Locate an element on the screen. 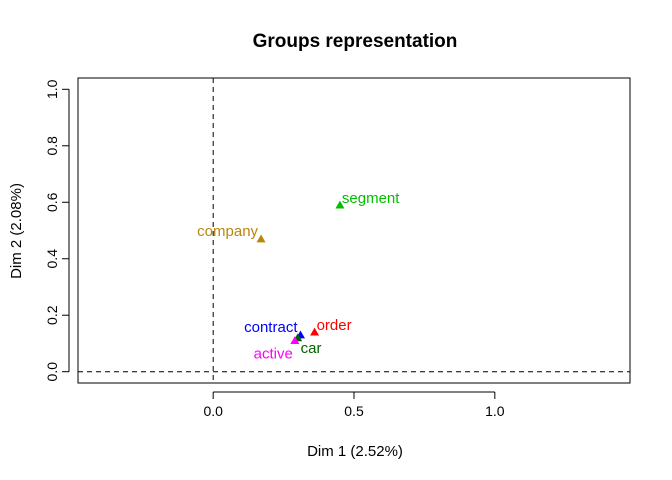 Image resolution: width=672 pixels, height=480 pixels. y-tick-label: 0.4 is located at coordinates (52, 259).